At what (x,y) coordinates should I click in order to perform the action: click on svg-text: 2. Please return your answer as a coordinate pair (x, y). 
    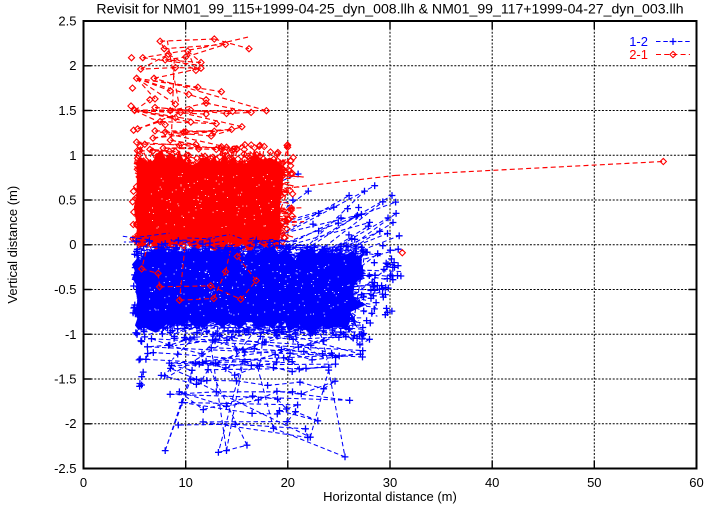
    Looking at the image, I should click on (72, 65).